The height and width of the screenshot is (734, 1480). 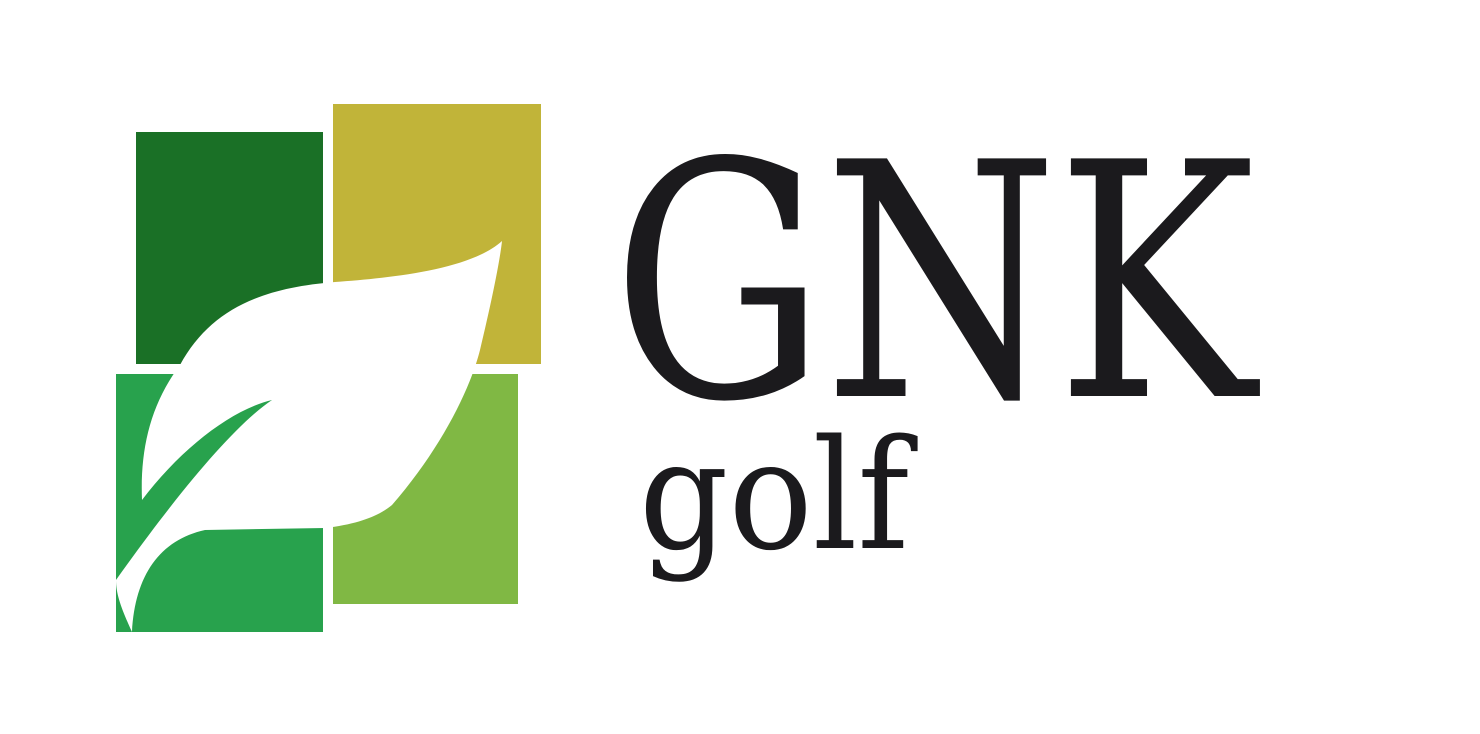 I want to click on leaf-icon, so click(x=309, y=436).